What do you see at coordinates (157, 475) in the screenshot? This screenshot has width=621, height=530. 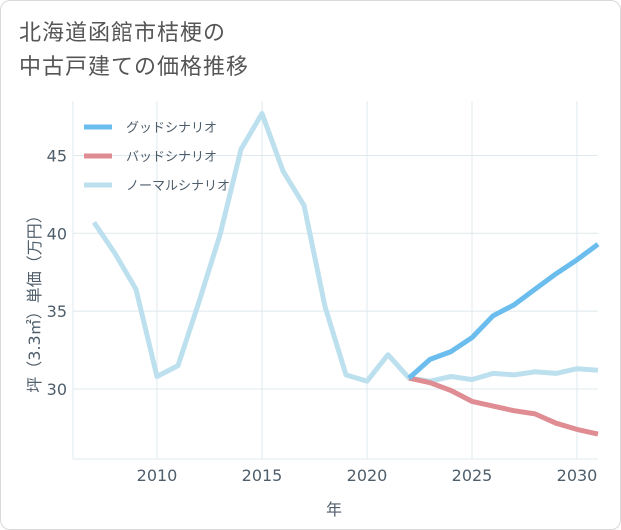 I see `x-tick-label: 2010` at bounding box center [157, 475].